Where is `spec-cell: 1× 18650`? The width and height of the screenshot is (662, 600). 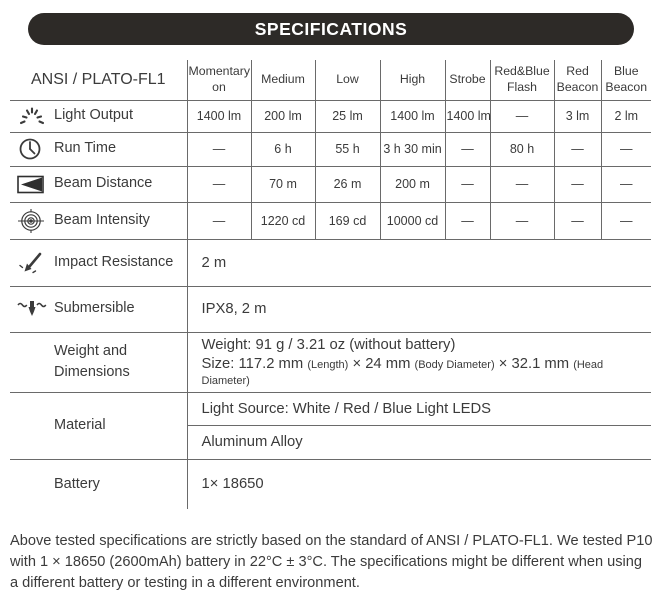
spec-cell: 1× 18650 is located at coordinates (418, 484).